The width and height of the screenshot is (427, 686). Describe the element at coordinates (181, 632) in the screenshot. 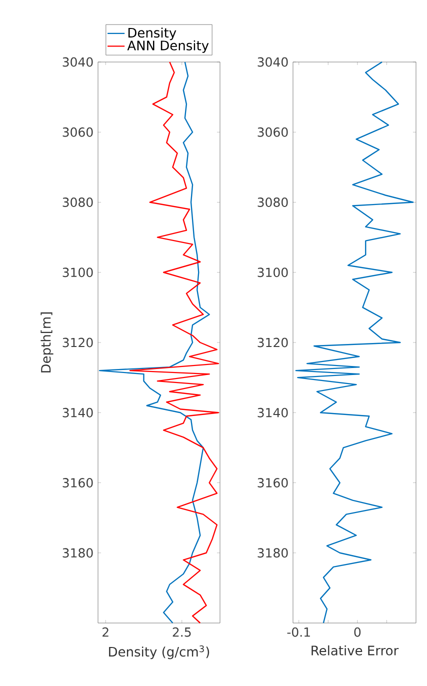

I see `x-tick-label: 2.5` at that location.